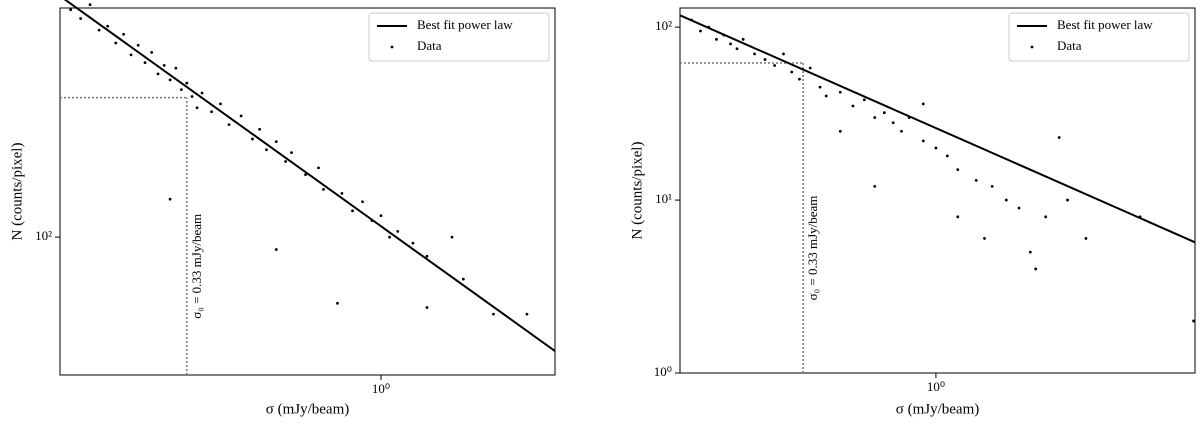 This screenshot has height=425, width=1200. What do you see at coordinates (429, 45) in the screenshot?
I see `legend-label: Data` at bounding box center [429, 45].